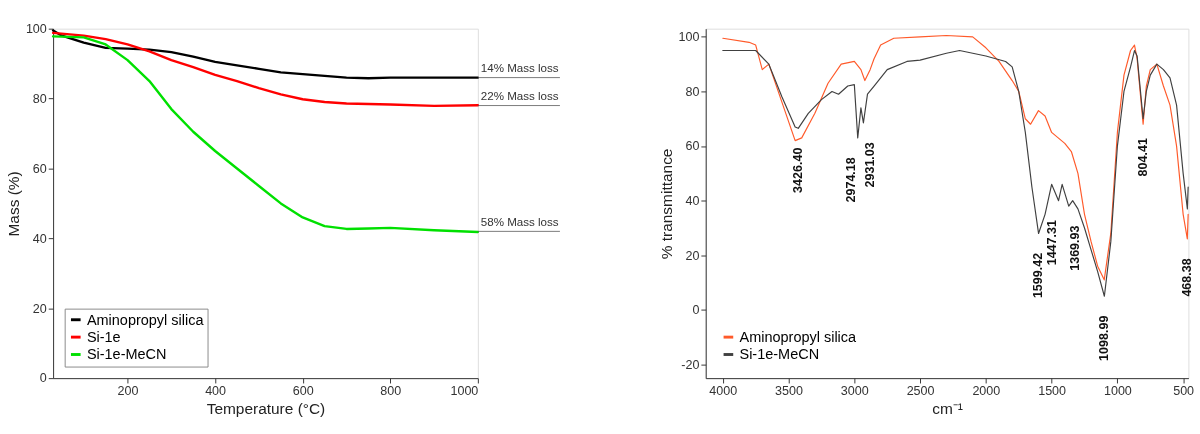 Image resolution: width=1200 pixels, height=434 pixels. Describe the element at coordinates (1038, 275) in the screenshot. I see `annotation: 1599.42` at that location.